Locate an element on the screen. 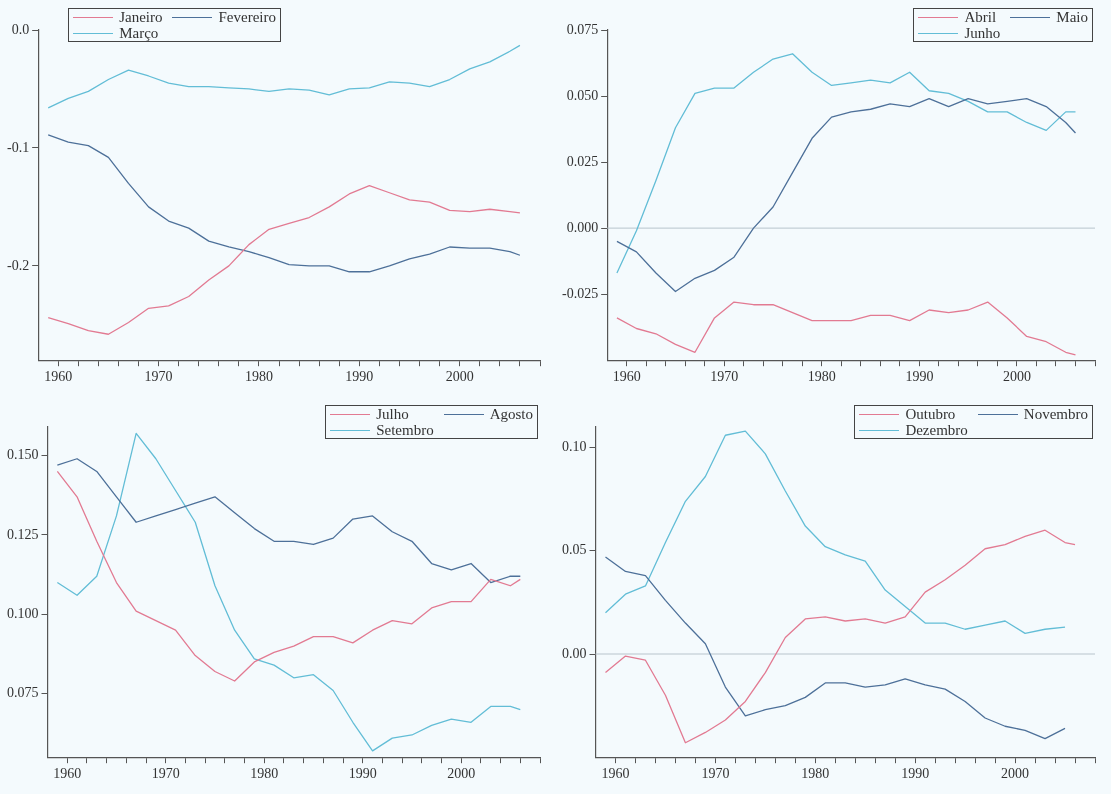 This screenshot has width=1111, height=794. legend-label: Dezembro is located at coordinates (936, 430).